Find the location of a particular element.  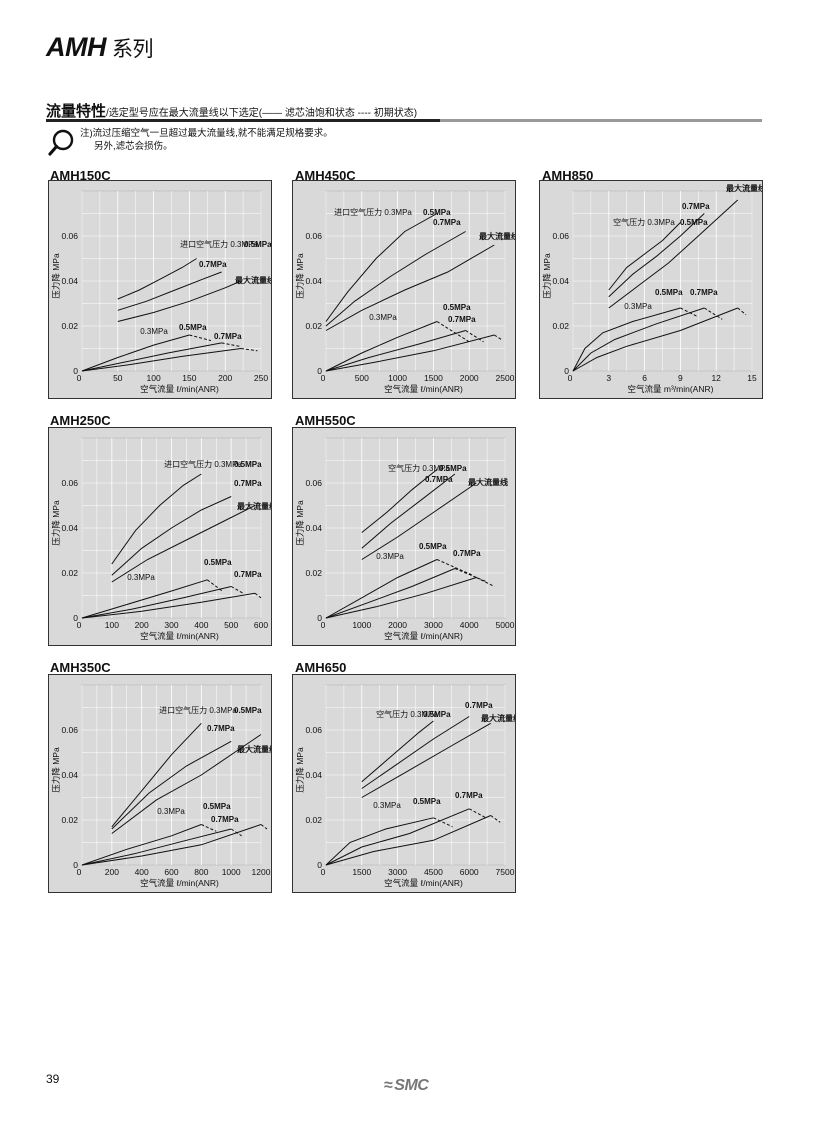

logo-mark-icon: ≈ is located at coordinates (388, 1085).